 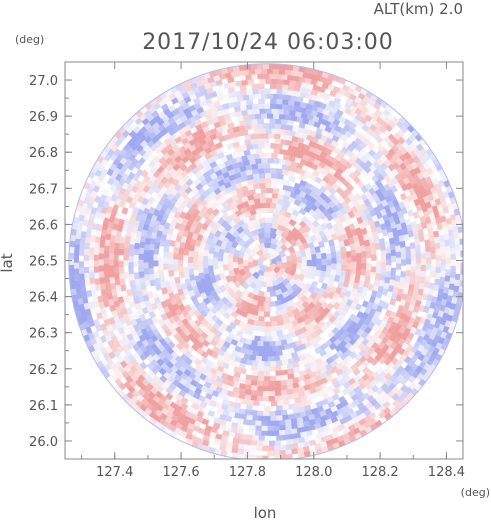 What do you see at coordinates (313, 472) in the screenshot?
I see `x-tick-label: 128.0` at bounding box center [313, 472].